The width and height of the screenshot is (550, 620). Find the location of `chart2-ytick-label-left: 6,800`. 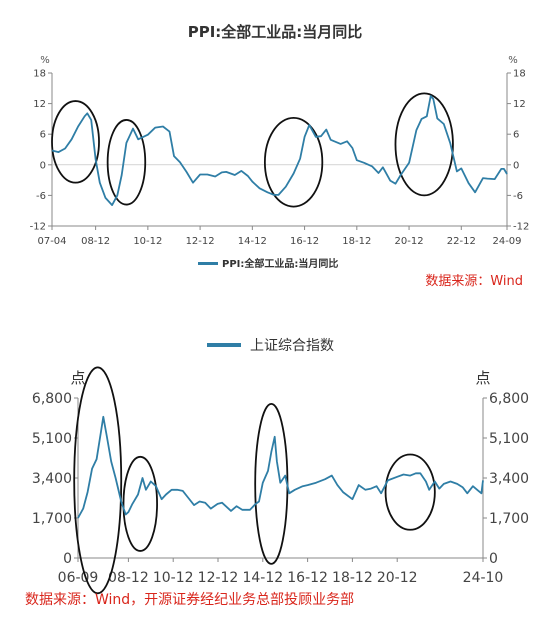

chart2-ytick-label-left: 6,800 is located at coordinates (52, 399).